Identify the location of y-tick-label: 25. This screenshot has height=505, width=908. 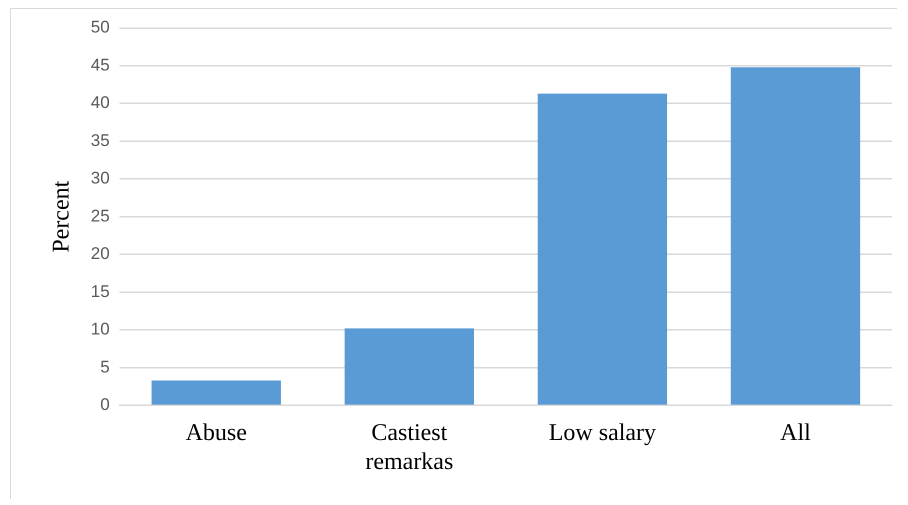
(100, 216).